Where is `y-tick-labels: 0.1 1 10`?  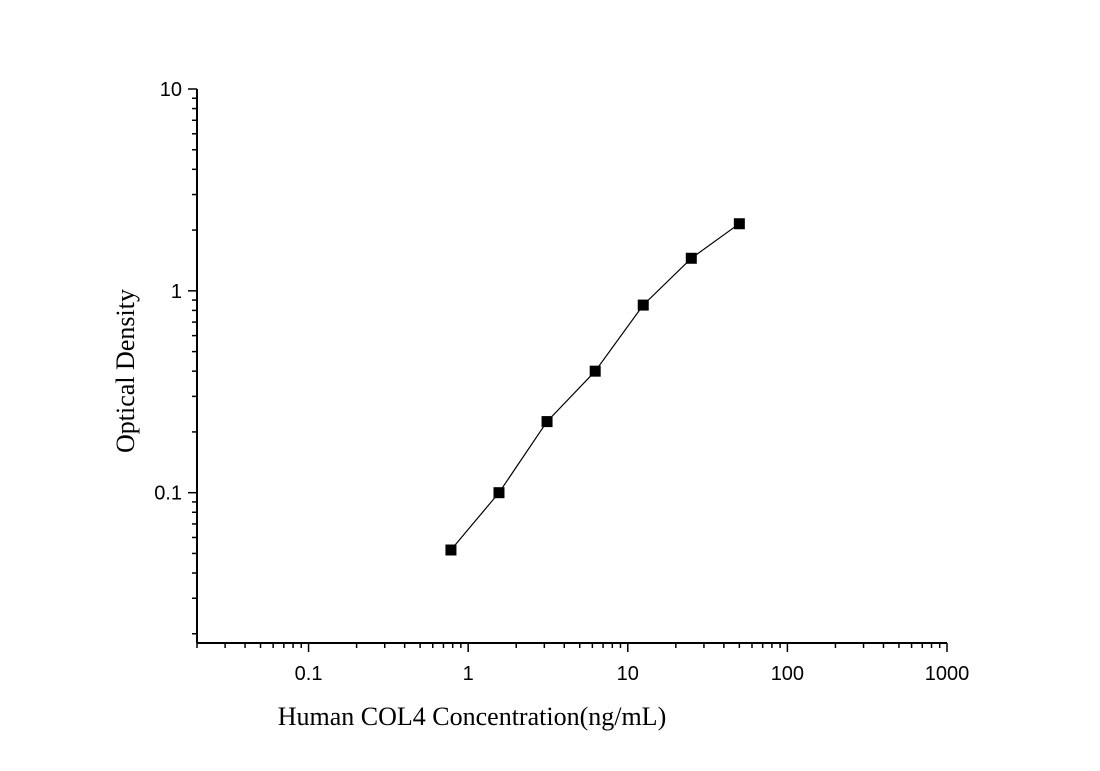
y-tick-labels: 0.1 1 10 is located at coordinates (168, 292).